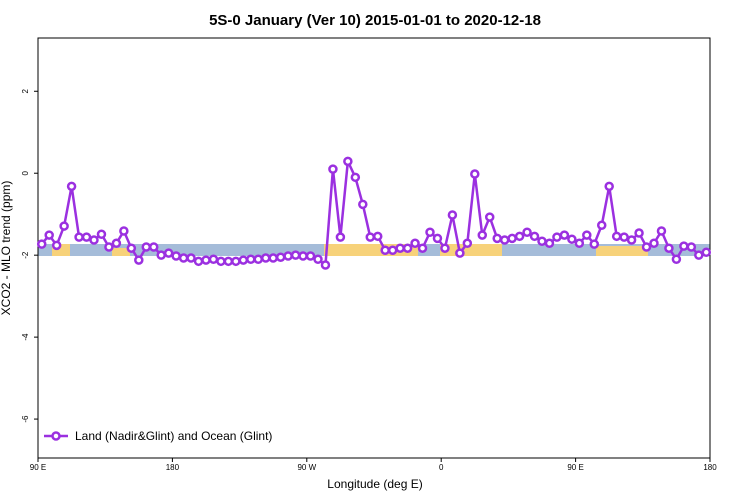 This screenshot has height=500, width=750. What do you see at coordinates (25, 90) in the screenshot?
I see `y-tick-label: 2` at bounding box center [25, 90].